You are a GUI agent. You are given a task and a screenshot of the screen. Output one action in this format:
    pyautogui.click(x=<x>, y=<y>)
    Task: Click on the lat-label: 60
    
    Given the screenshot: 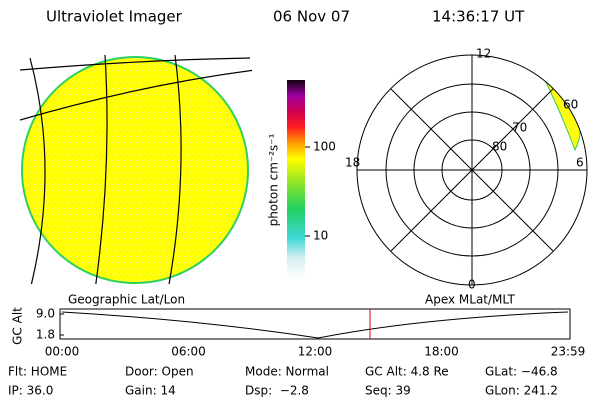 What is the action you would take?
    pyautogui.click(x=570, y=105)
    